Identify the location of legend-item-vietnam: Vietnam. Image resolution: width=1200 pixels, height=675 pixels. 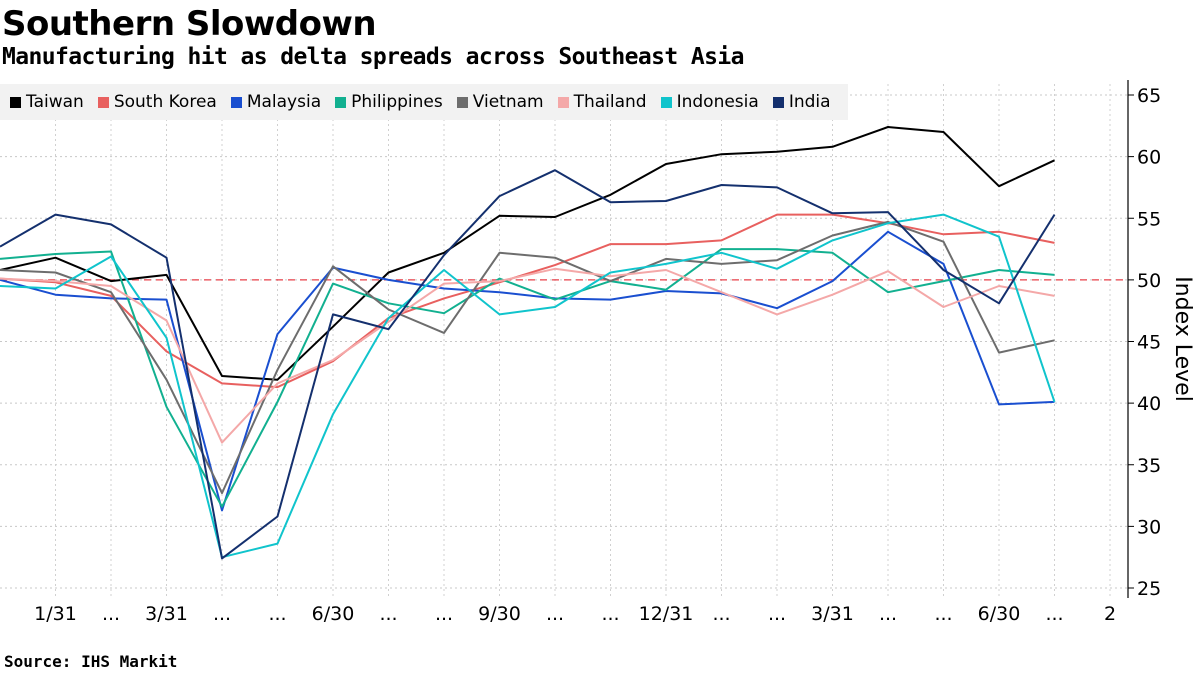
(500, 102).